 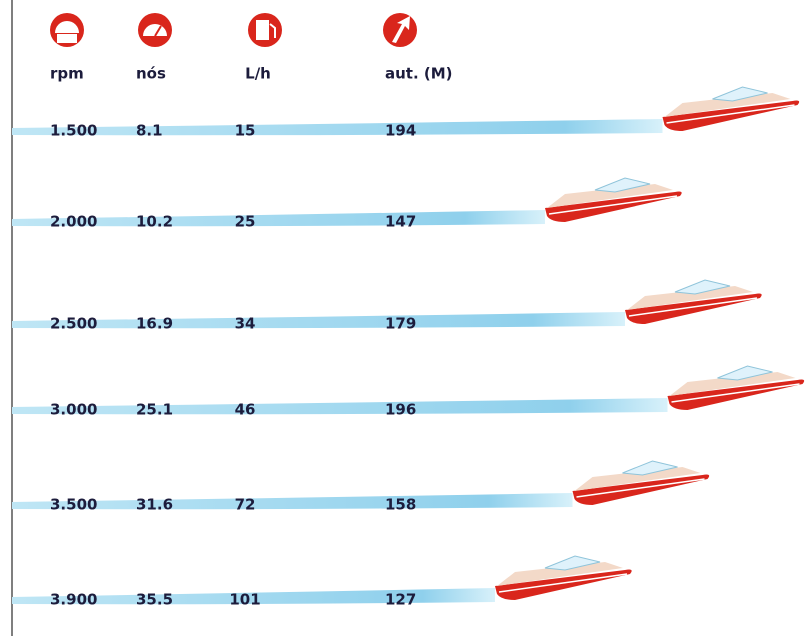 What do you see at coordinates (151, 74) in the screenshot?
I see `column-header: nós` at bounding box center [151, 74].